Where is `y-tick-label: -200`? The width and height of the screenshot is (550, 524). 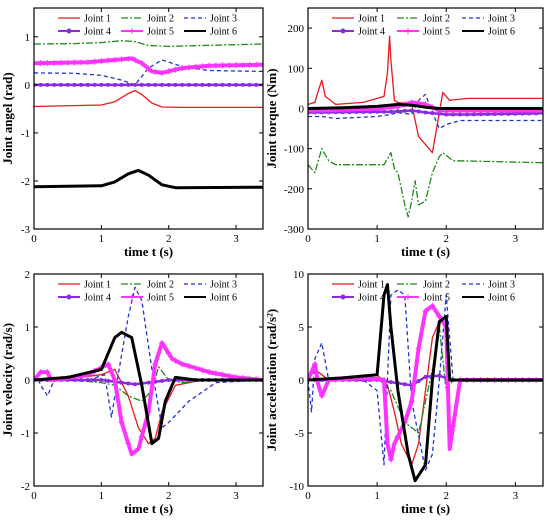 y-tick-label: -200 is located at coordinates (294, 190).